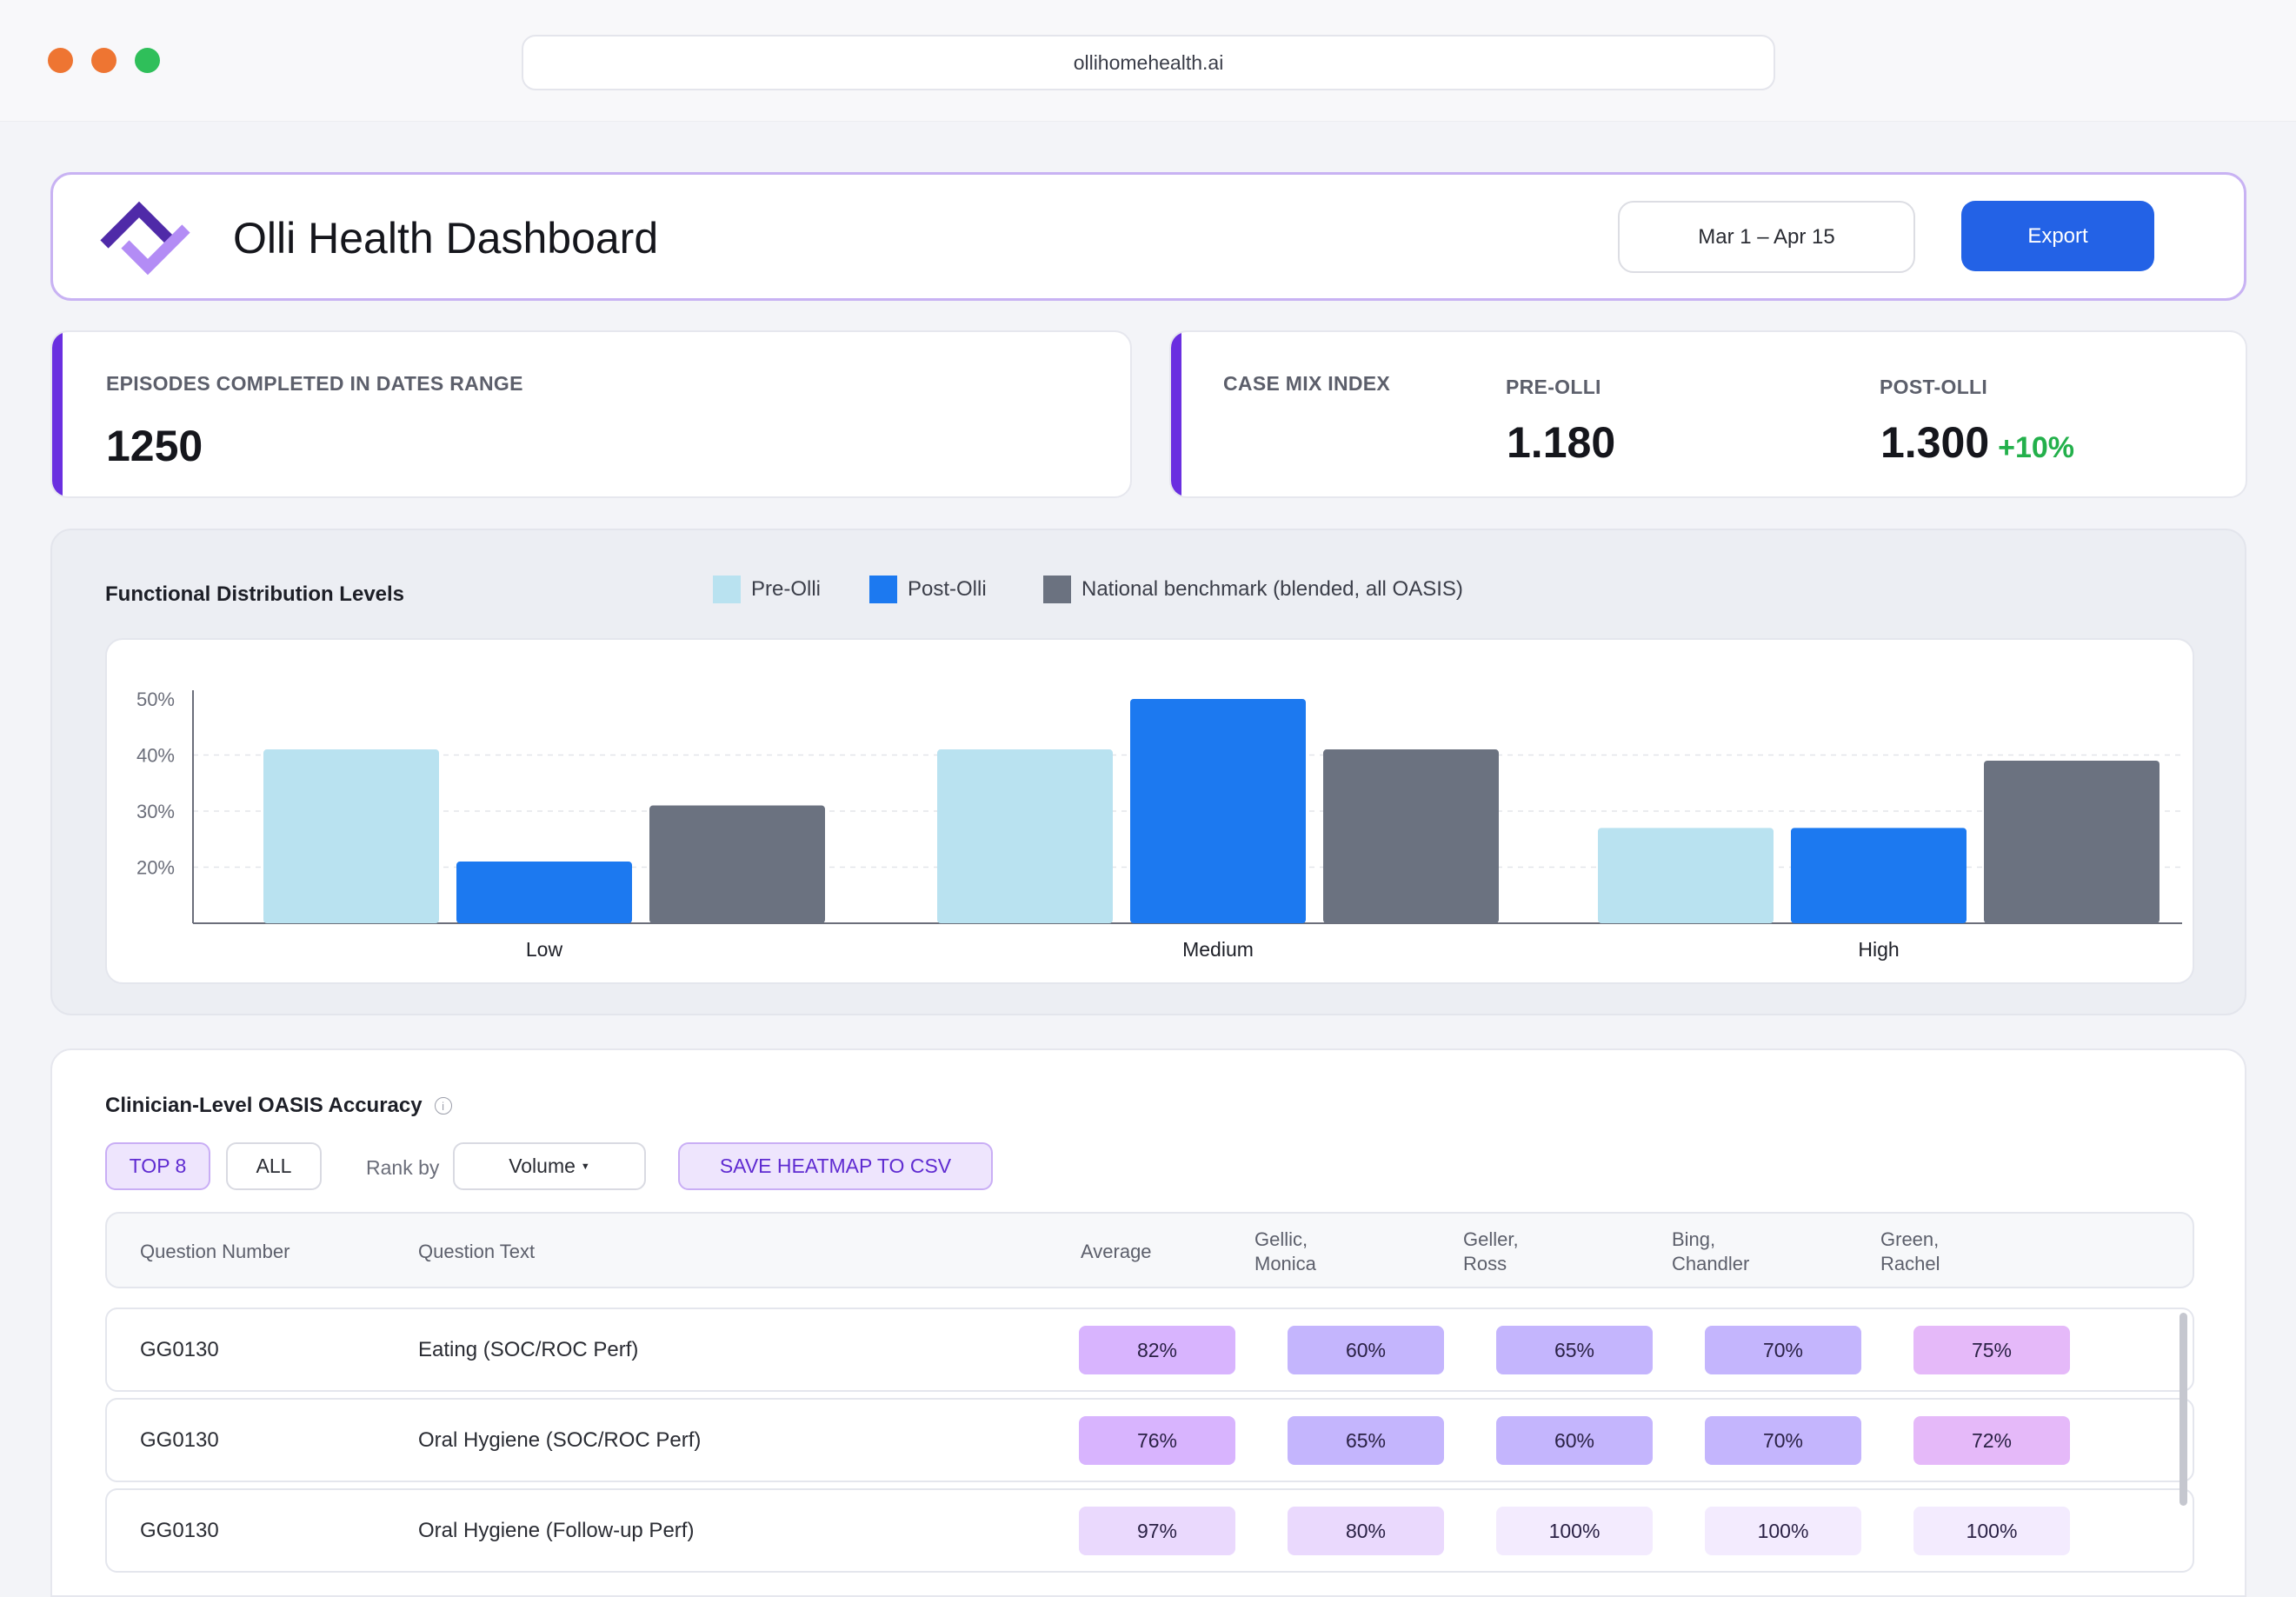 The height and width of the screenshot is (1597, 2296). I want to click on episodes-value: 1250, so click(154, 446).